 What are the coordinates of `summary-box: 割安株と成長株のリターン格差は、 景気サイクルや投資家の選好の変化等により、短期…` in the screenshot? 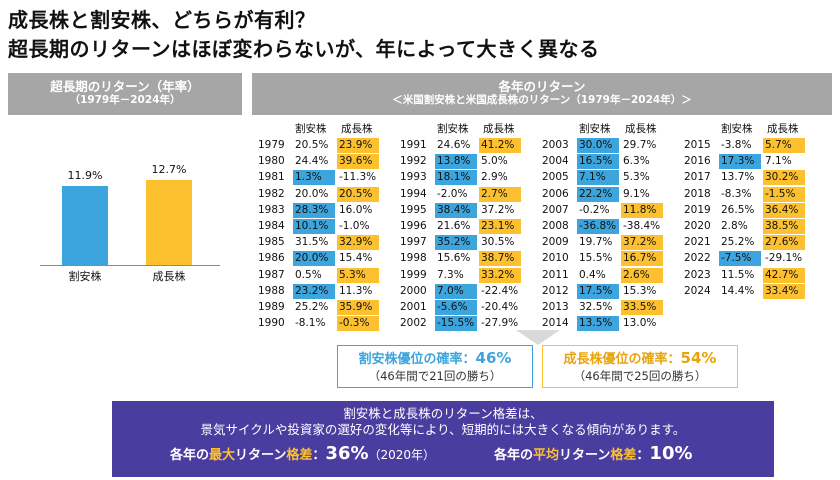 It's located at (443, 439).